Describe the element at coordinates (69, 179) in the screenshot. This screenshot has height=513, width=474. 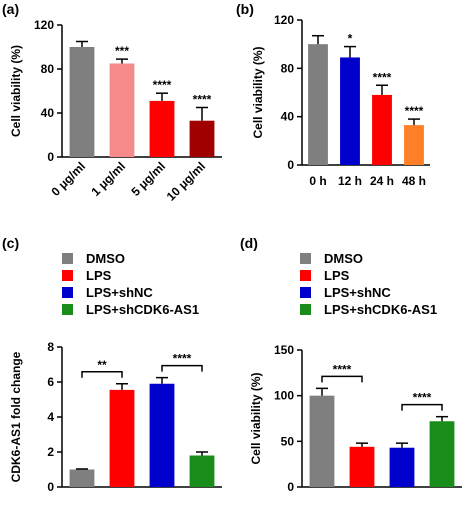
I see `x-tick-label: 0 μg/ml` at that location.